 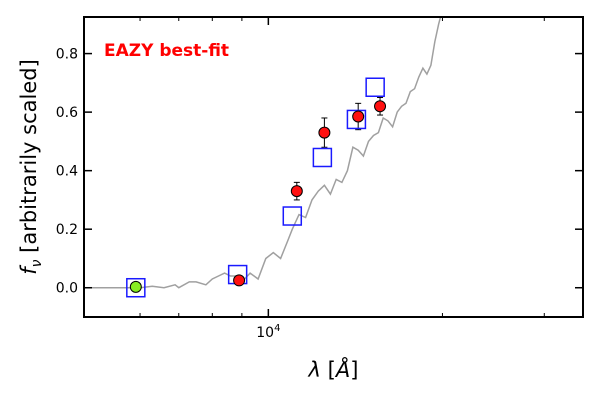 I want to click on errorbar-layer, so click(x=338, y=148).